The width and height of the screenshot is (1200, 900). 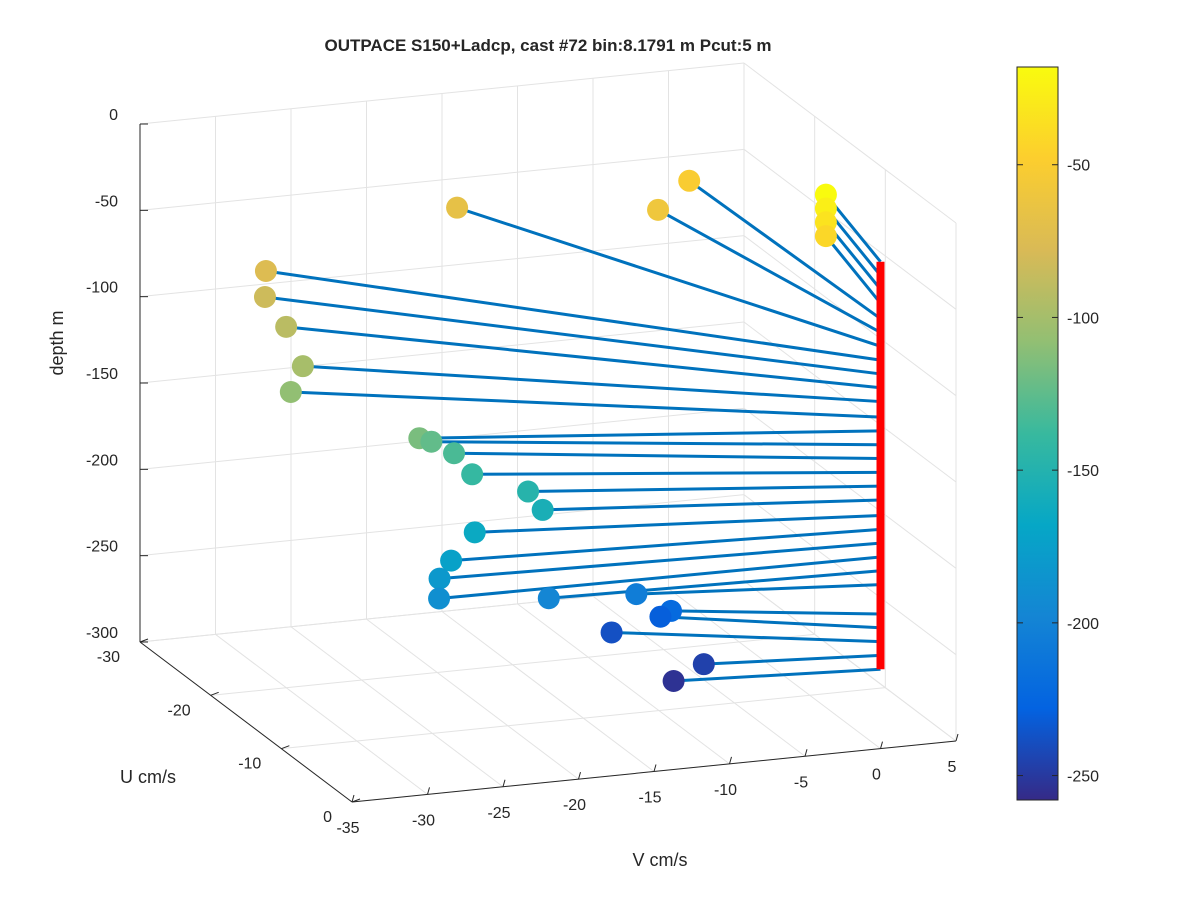 I want to click on z-tick-label: -100, so click(x=102, y=288).